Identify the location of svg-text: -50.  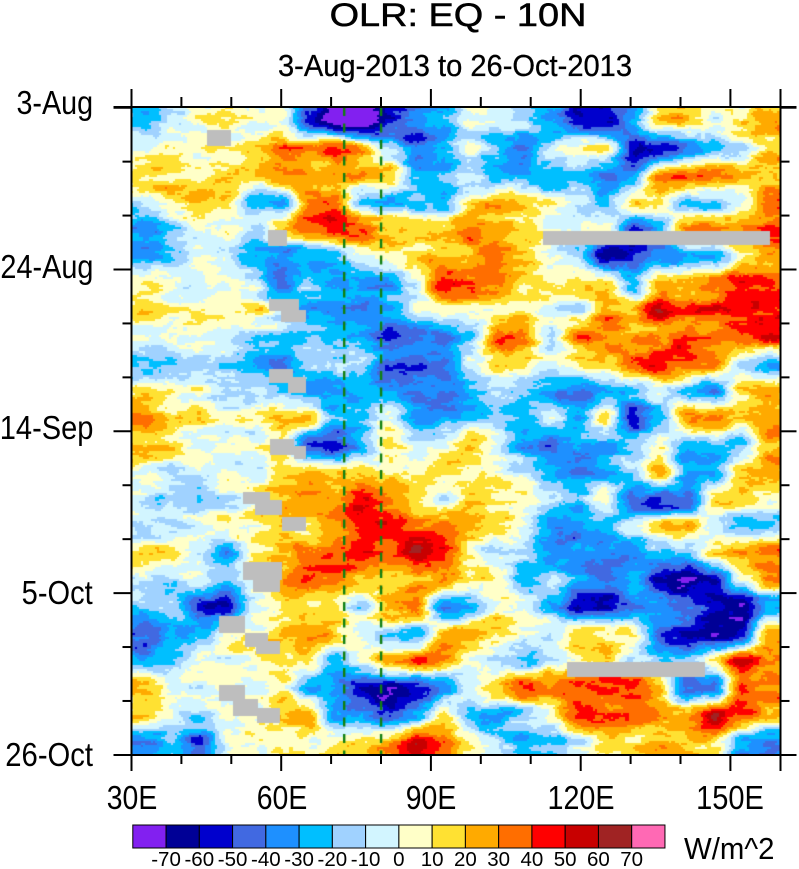
(233, 858).